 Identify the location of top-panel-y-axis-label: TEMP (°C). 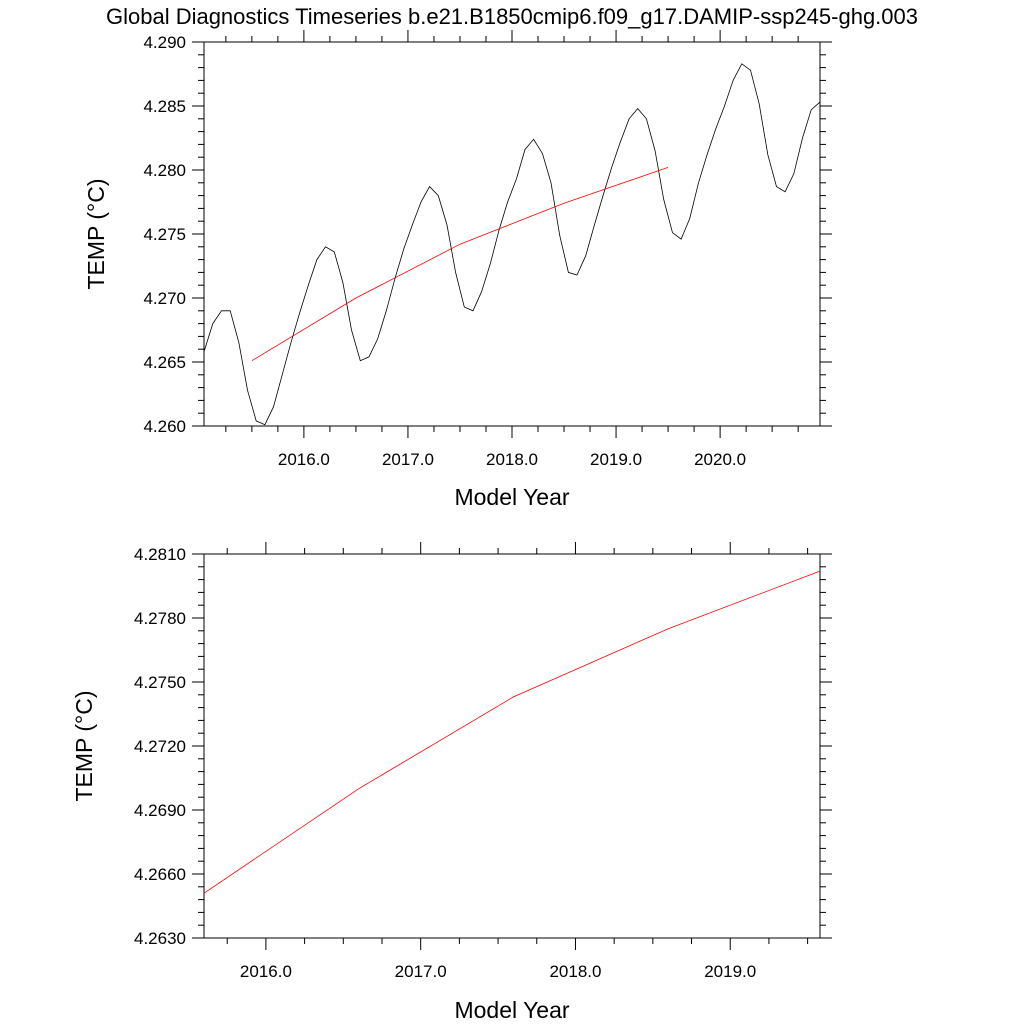
(96, 234).